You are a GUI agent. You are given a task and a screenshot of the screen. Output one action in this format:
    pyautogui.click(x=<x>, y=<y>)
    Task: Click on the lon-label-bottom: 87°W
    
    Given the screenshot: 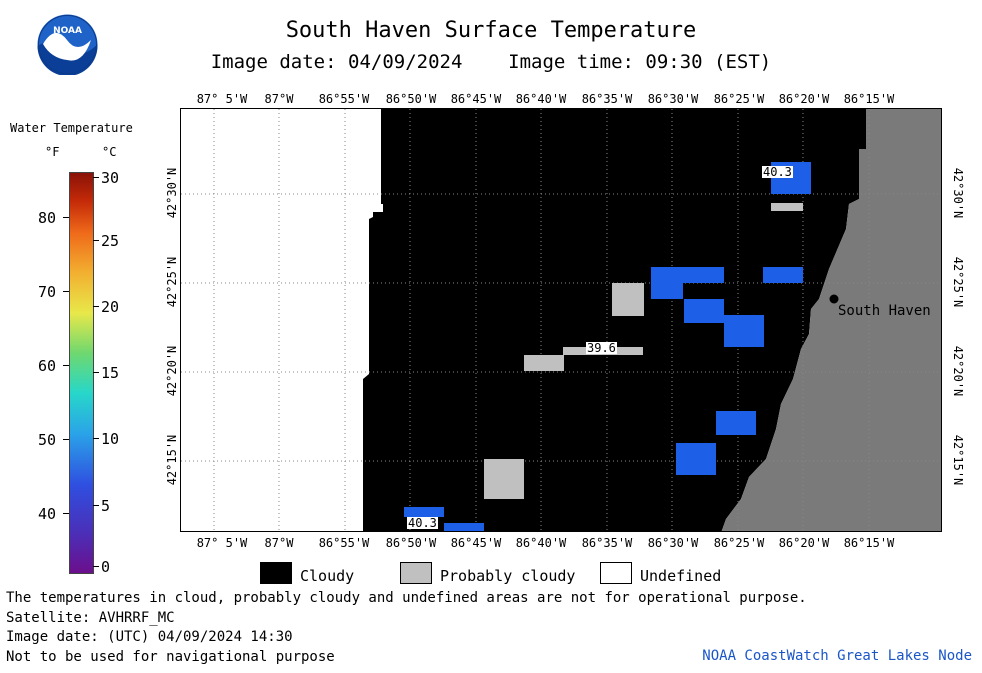 What is the action you would take?
    pyautogui.click(x=279, y=543)
    